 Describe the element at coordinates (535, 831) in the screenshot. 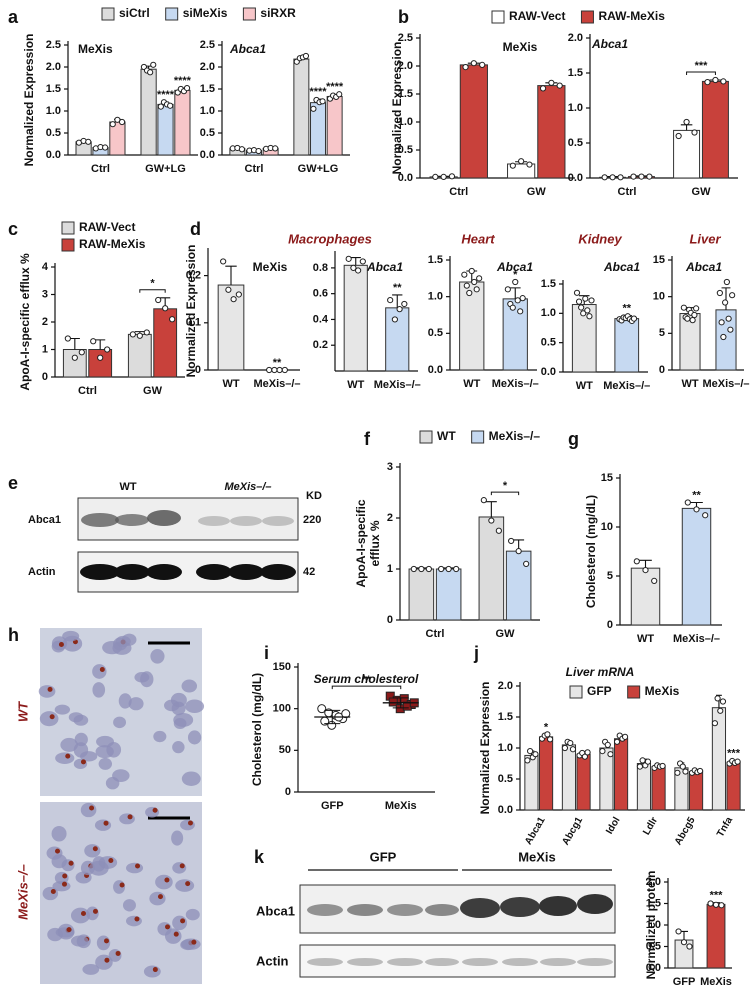

I see `x-tick-label: Abca1` at that location.